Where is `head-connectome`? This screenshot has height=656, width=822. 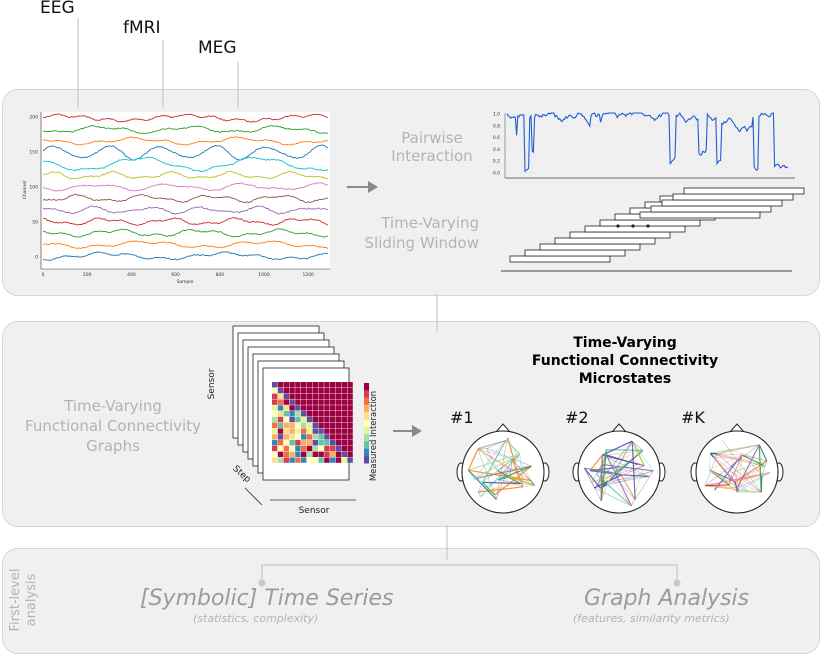
head-connectome is located at coordinates (619, 468).